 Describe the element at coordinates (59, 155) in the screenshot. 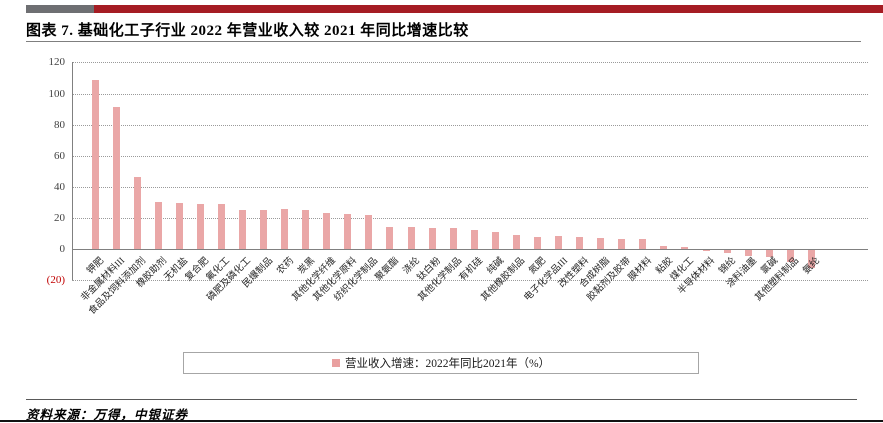

I see `y-tick-label: 60` at that location.